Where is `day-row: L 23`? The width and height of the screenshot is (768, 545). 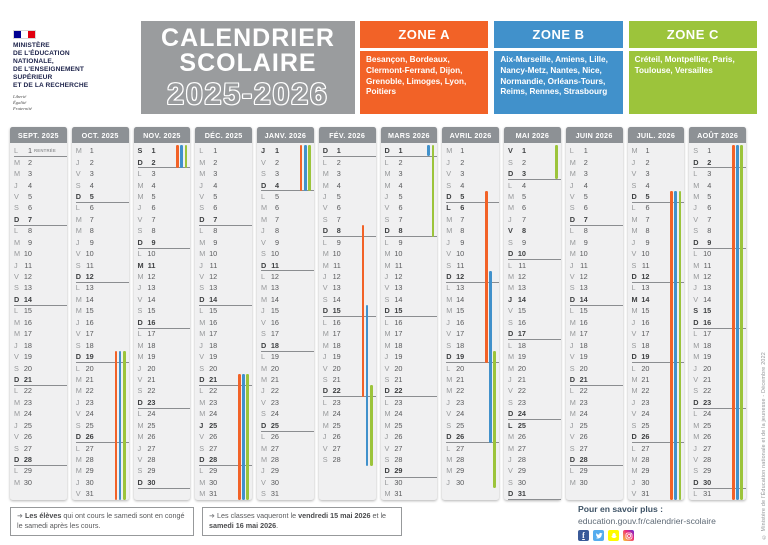
day-row: L 23 is located at coordinates (393, 402).